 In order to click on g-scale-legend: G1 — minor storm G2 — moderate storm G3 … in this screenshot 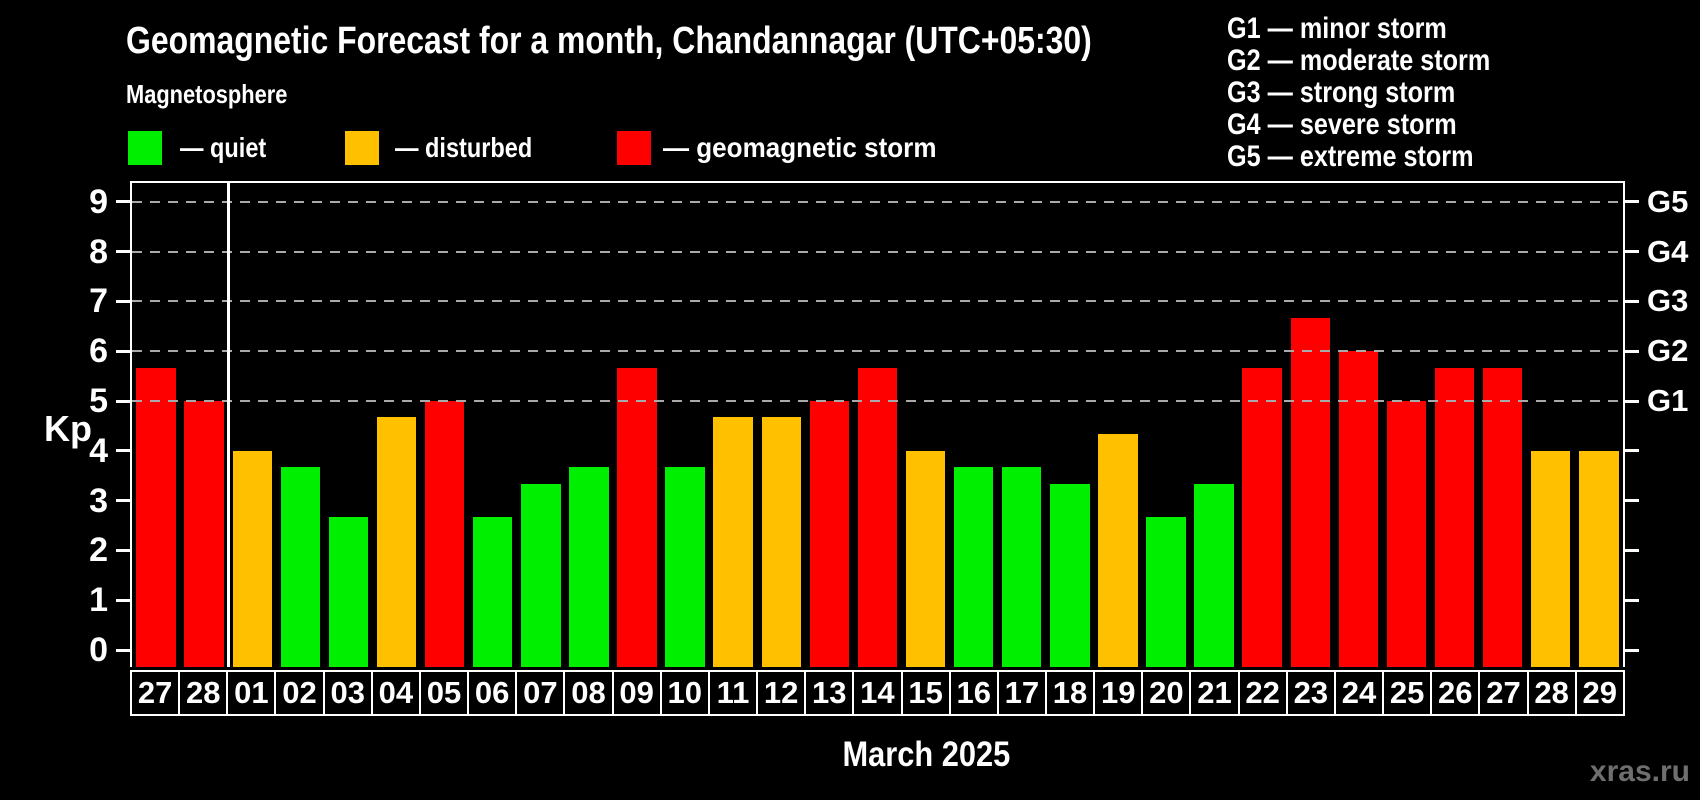, I will do `click(1383, 93)`.